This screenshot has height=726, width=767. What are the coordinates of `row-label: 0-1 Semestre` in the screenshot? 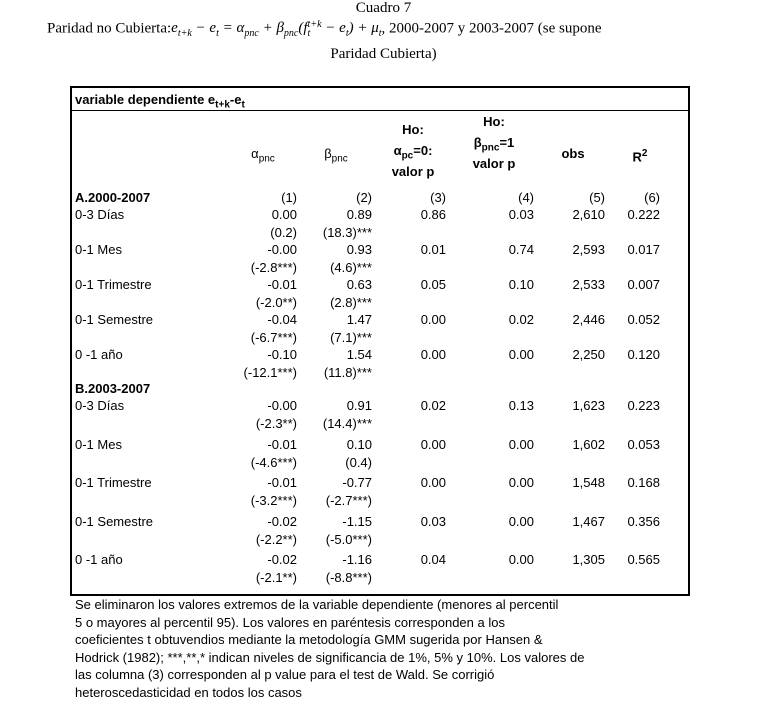 It's located at (114, 319).